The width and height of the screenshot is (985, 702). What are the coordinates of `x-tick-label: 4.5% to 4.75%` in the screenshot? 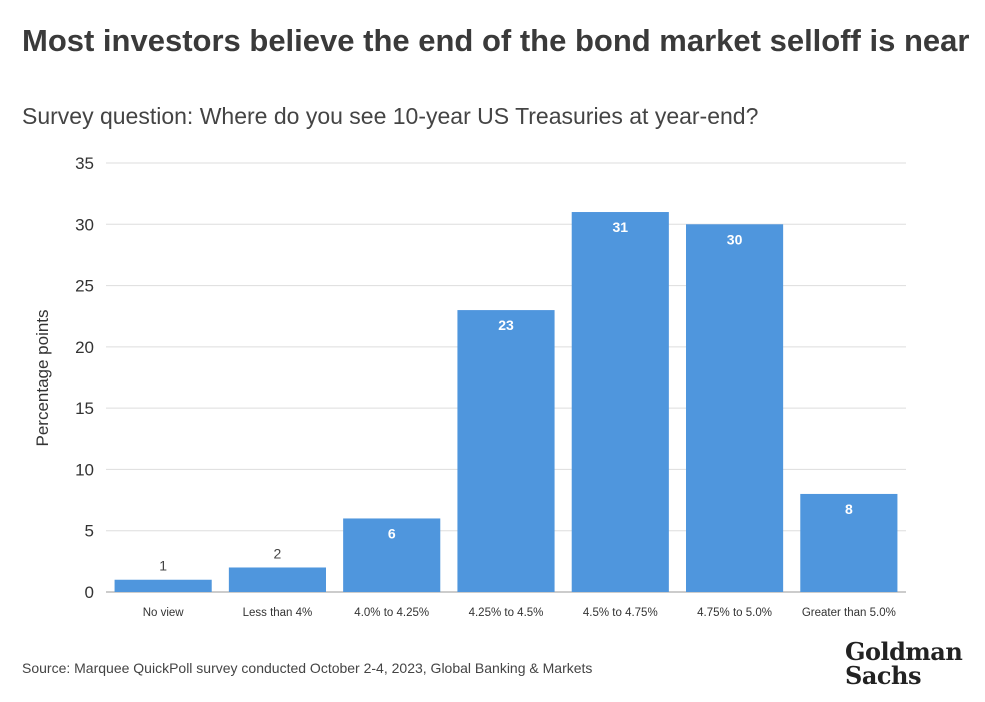 It's located at (620, 613).